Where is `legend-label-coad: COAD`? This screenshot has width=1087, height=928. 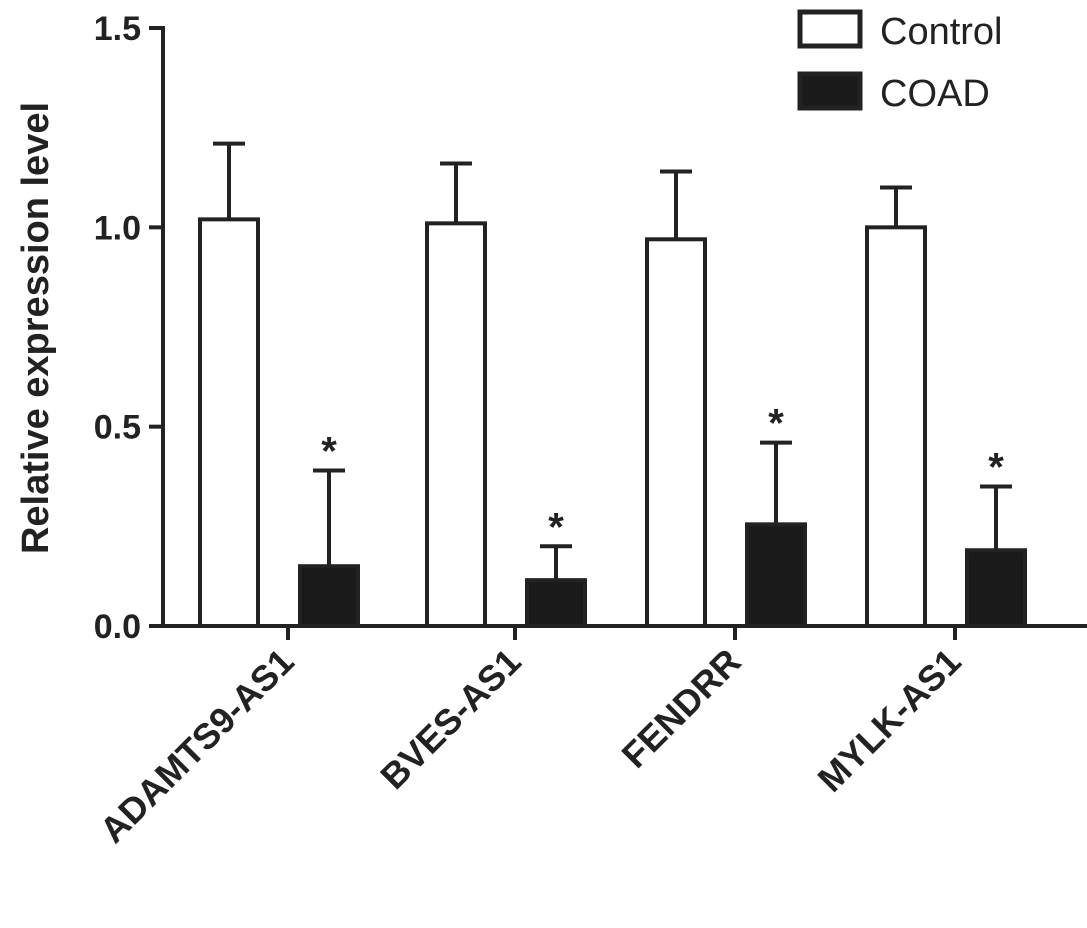
legend-label-coad: COAD is located at coordinates (935, 94).